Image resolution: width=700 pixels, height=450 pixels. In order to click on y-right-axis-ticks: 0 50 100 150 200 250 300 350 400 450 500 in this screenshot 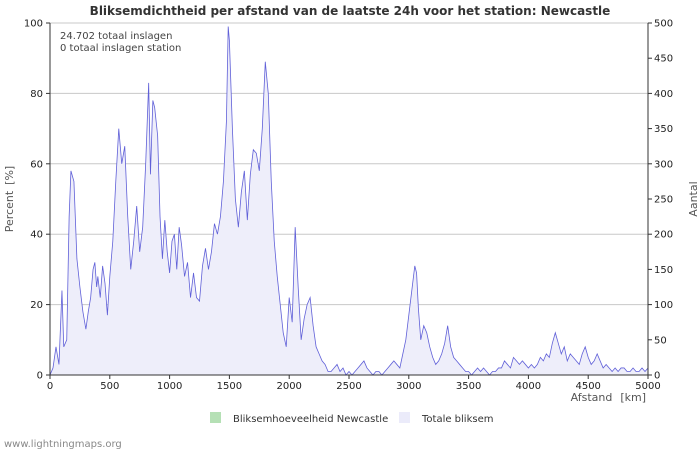, I will do `click(660, 200)`.